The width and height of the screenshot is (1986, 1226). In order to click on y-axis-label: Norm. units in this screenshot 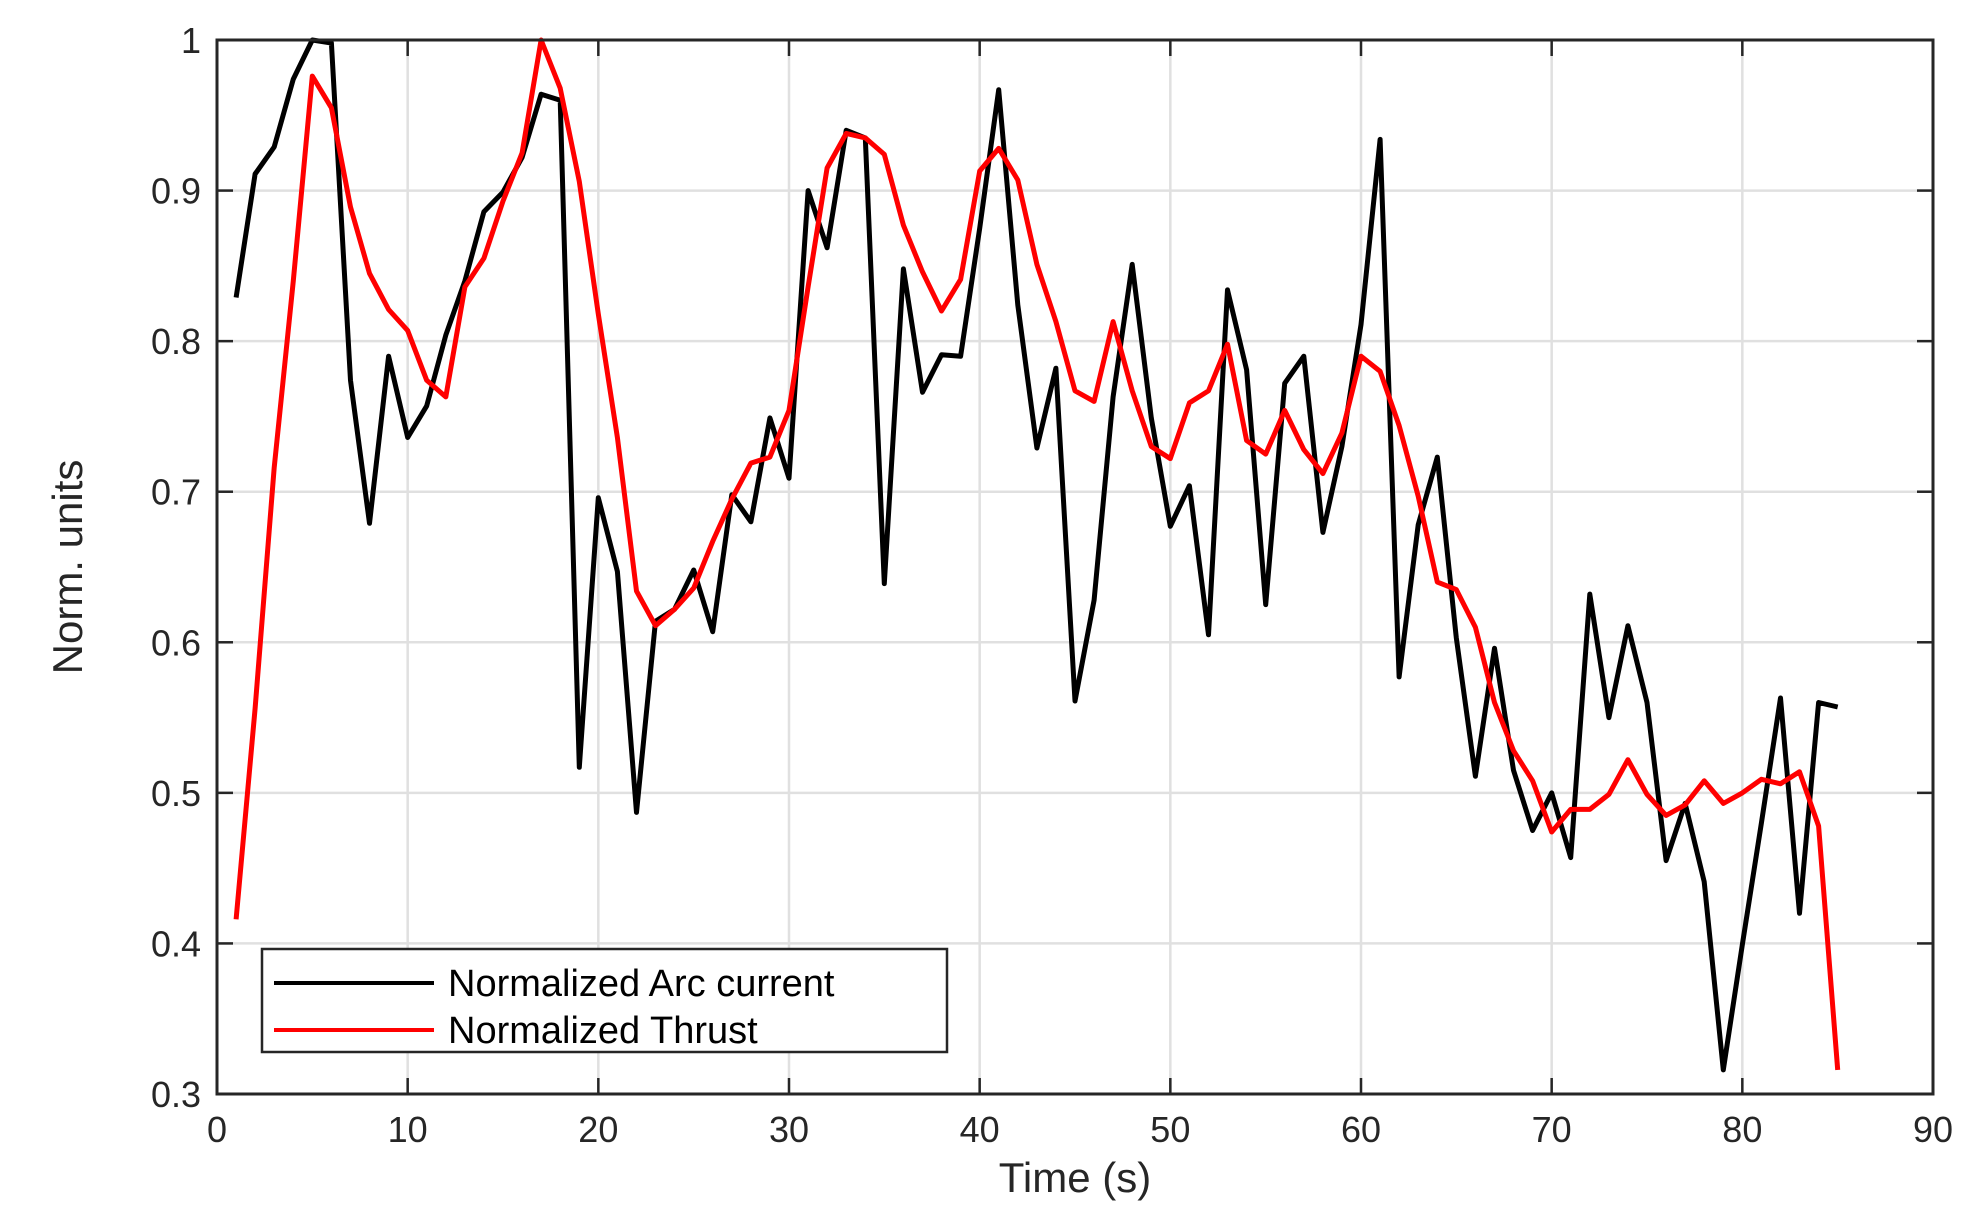, I will do `click(67, 567)`.